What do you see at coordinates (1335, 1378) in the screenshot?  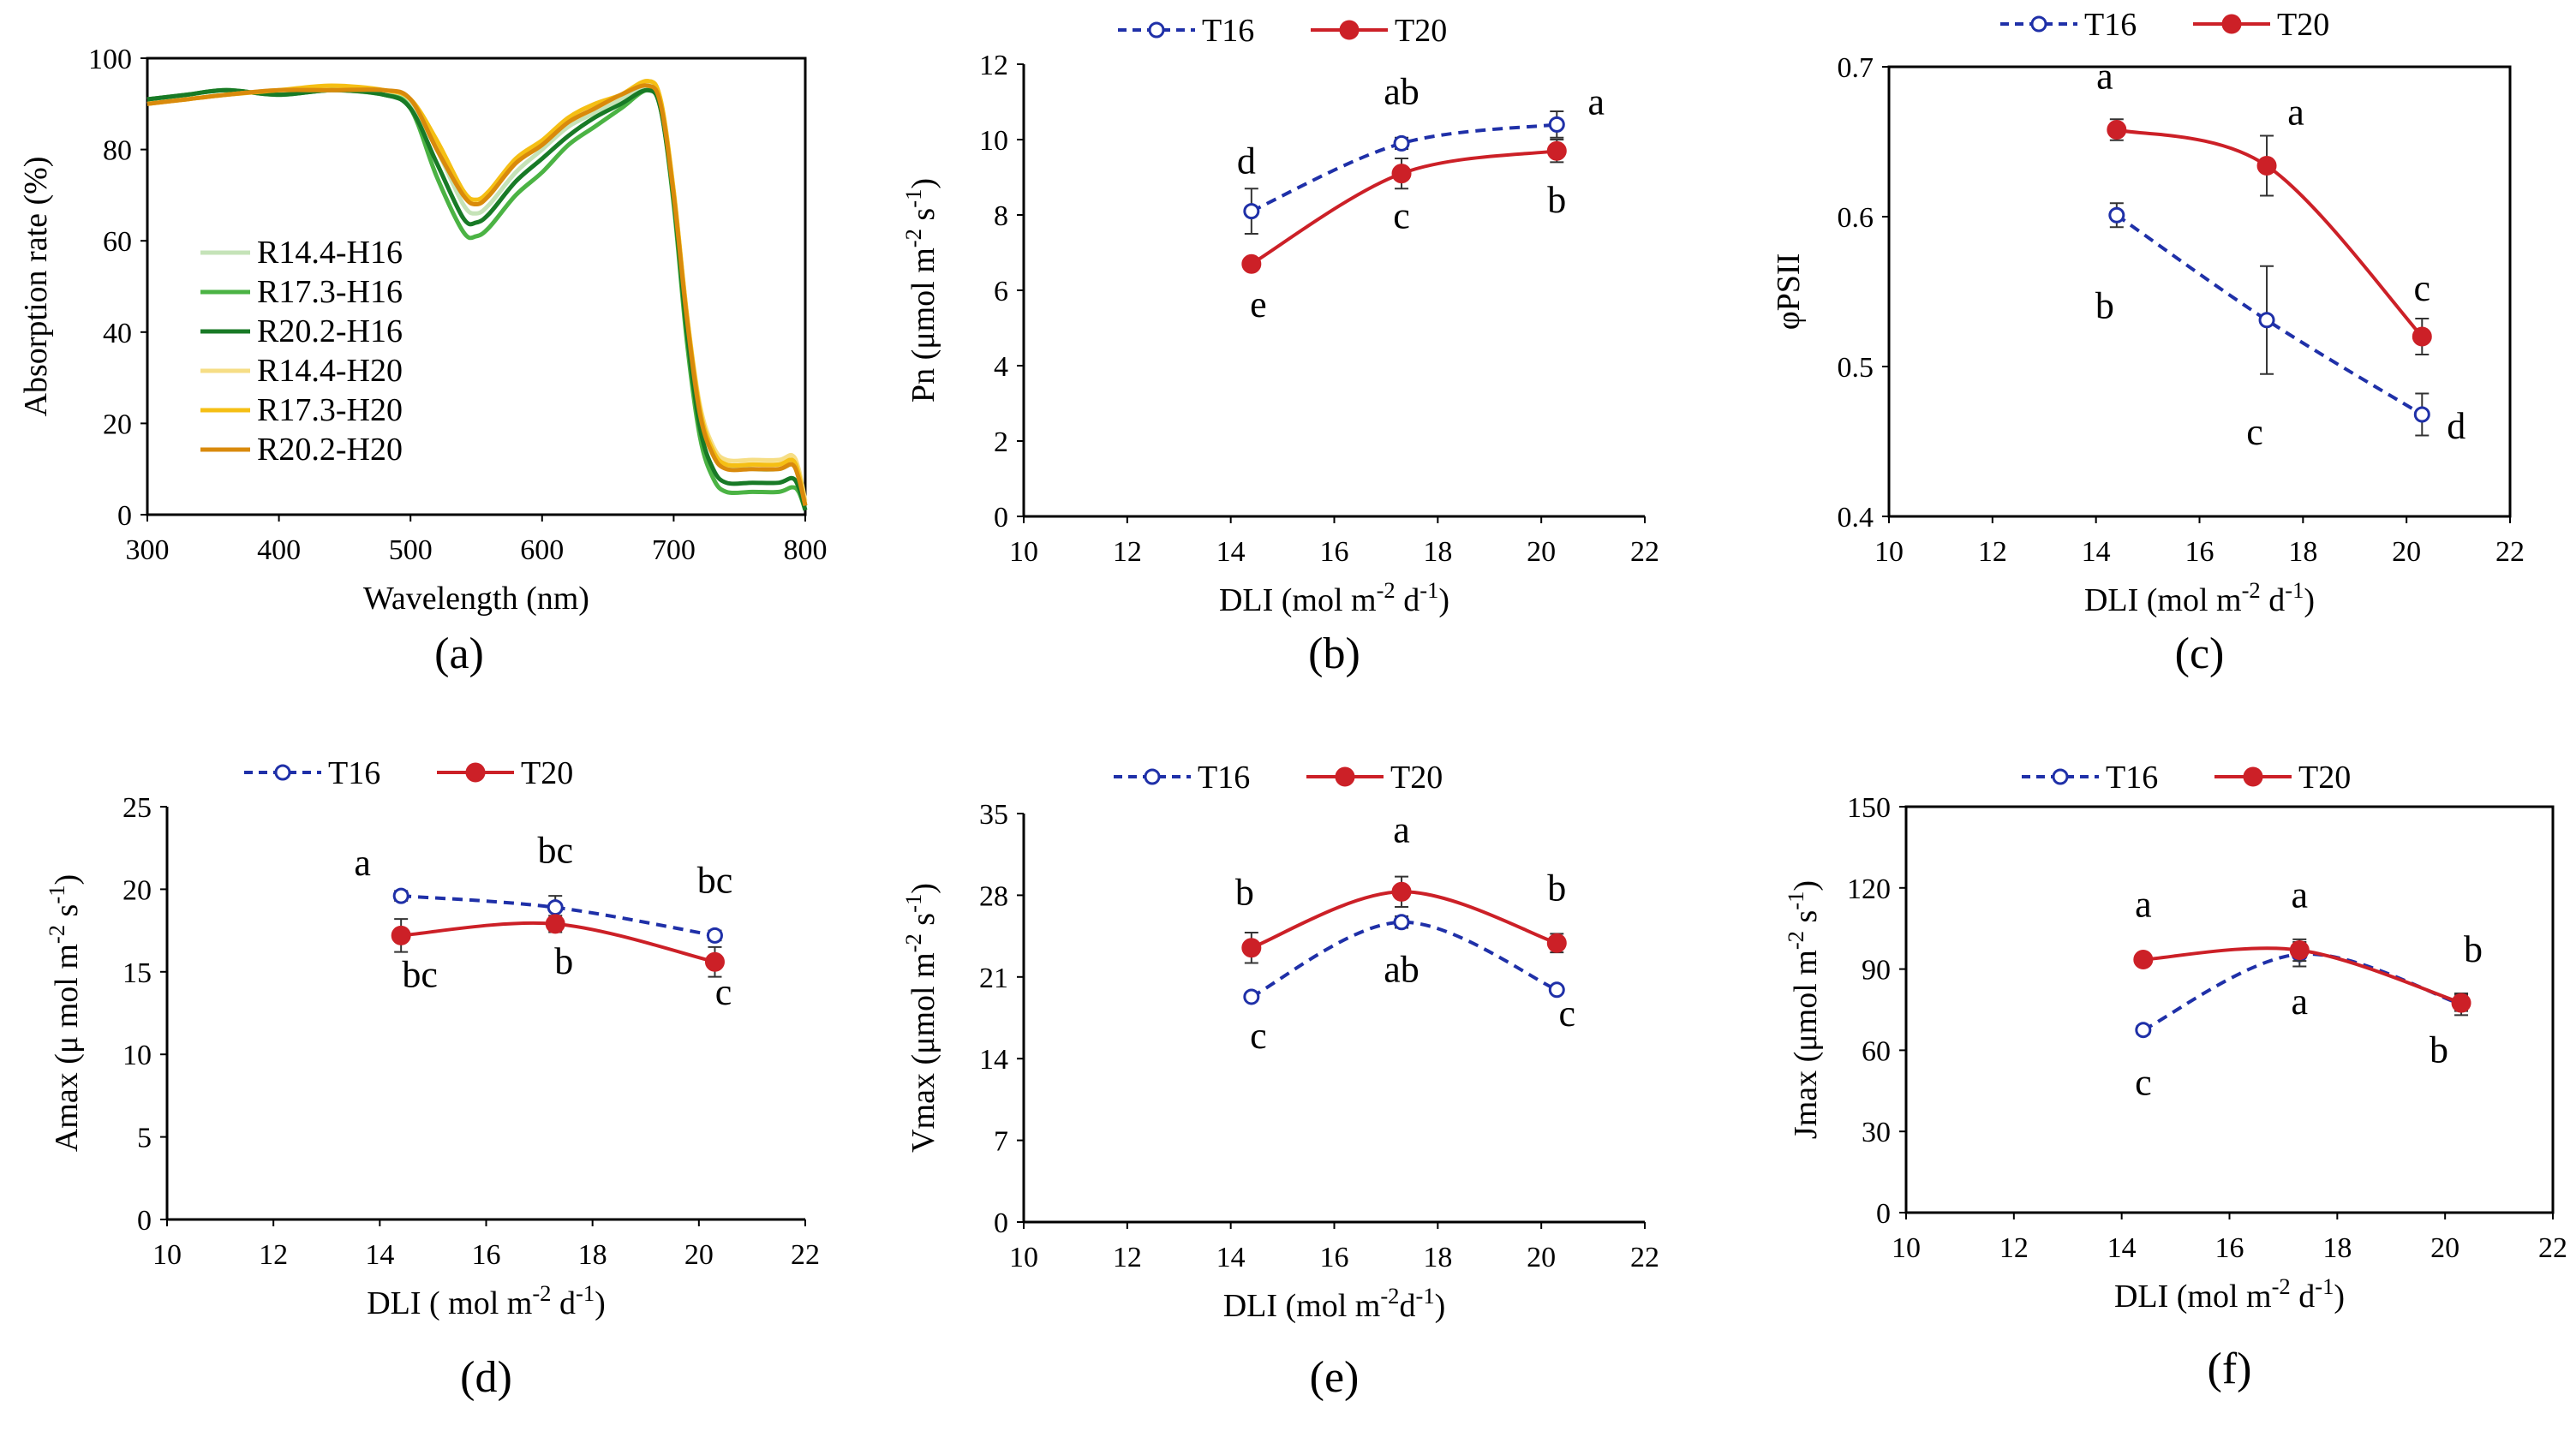 I see `panel-label: (e)` at bounding box center [1335, 1378].